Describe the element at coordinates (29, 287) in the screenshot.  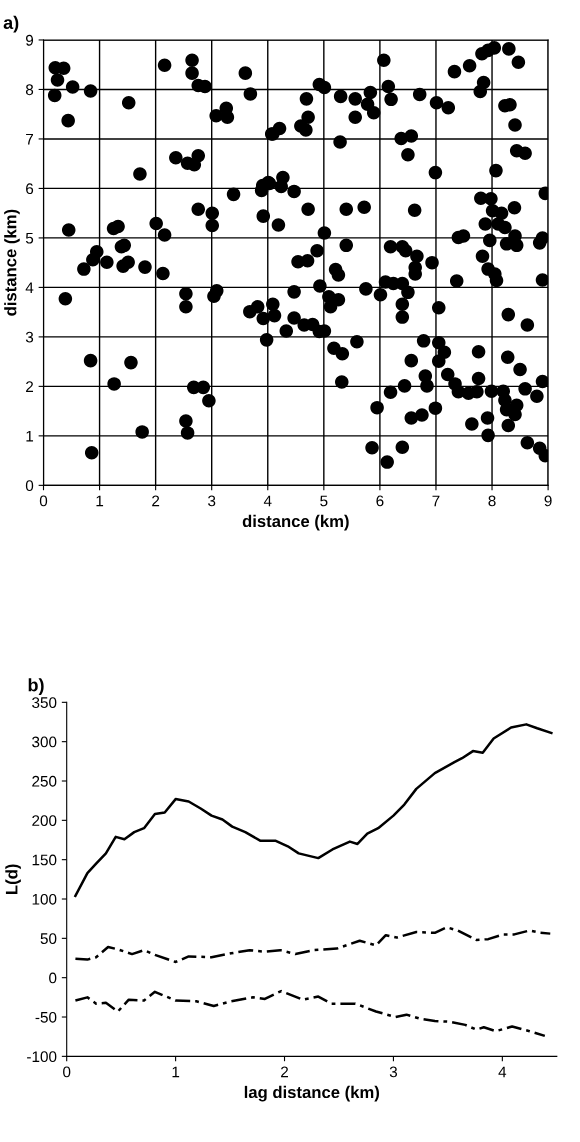
I see `y-tick-label: 4` at that location.